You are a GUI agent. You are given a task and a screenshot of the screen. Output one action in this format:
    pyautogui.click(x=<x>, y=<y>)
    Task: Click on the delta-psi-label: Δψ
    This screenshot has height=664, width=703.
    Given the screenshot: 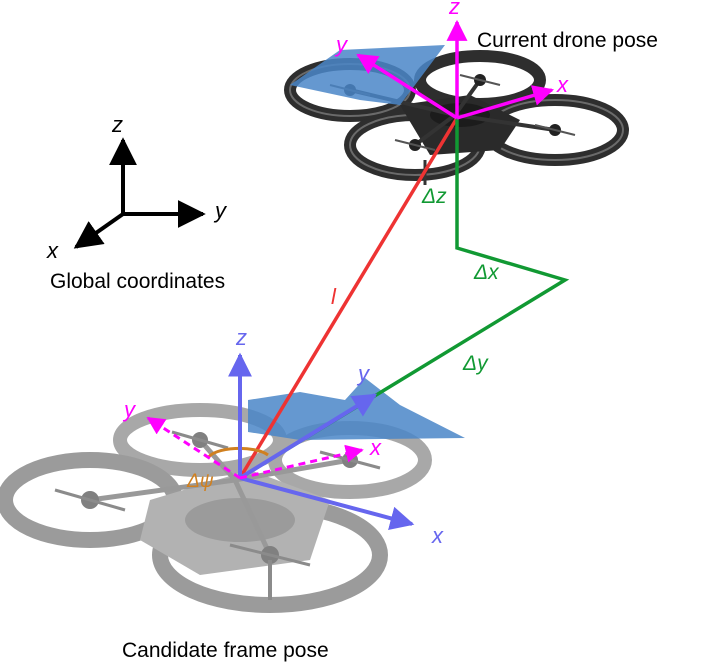 What is the action you would take?
    pyautogui.click(x=200, y=481)
    